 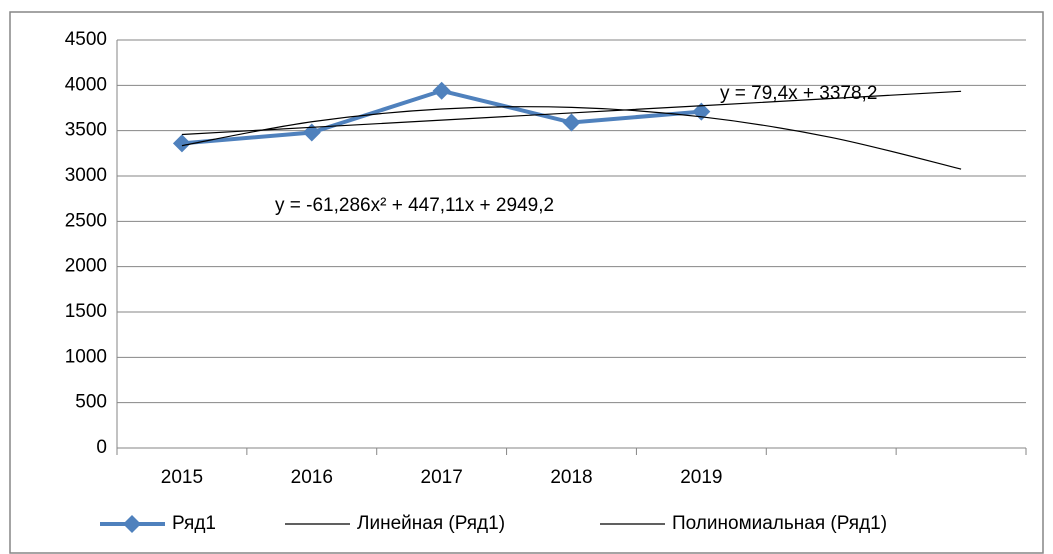 What do you see at coordinates (312, 477) in the screenshot?
I see `x-tick-label: 2016` at bounding box center [312, 477].